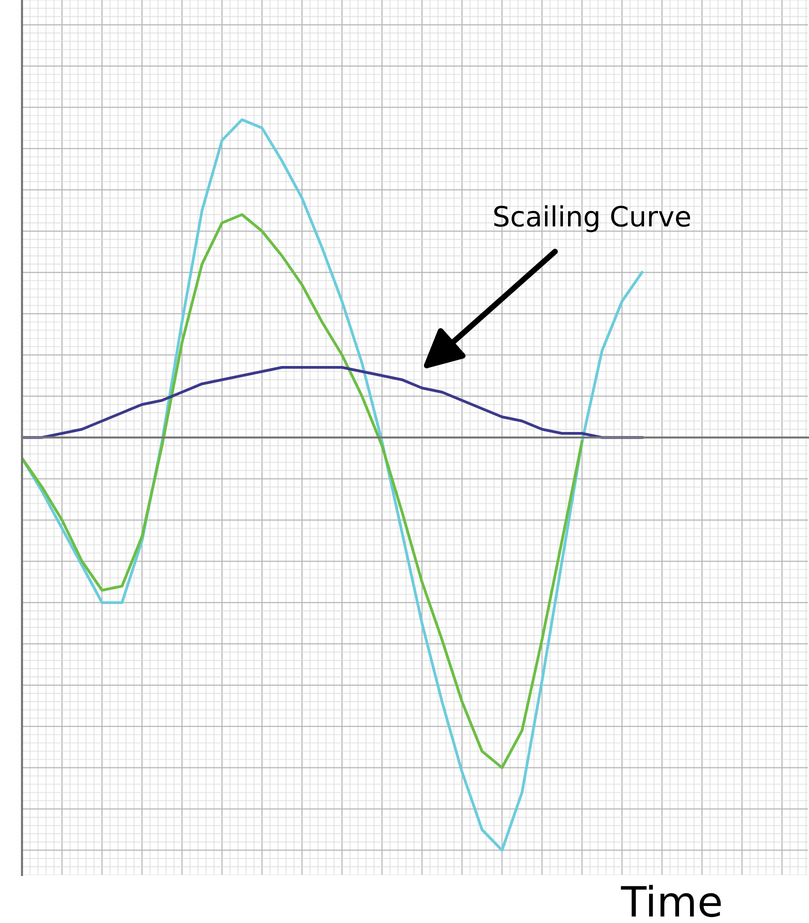 The width and height of the screenshot is (809, 923). I want to click on x-axis-title: Time, so click(670, 901).